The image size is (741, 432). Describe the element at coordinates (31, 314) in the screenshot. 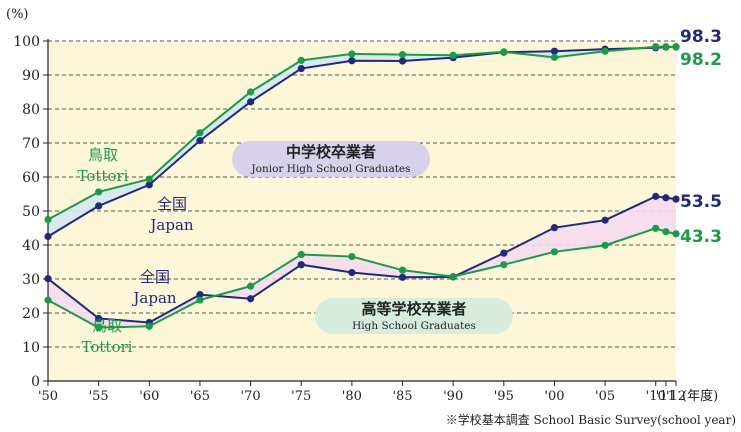

I see `y-tick-label: 20` at that location.